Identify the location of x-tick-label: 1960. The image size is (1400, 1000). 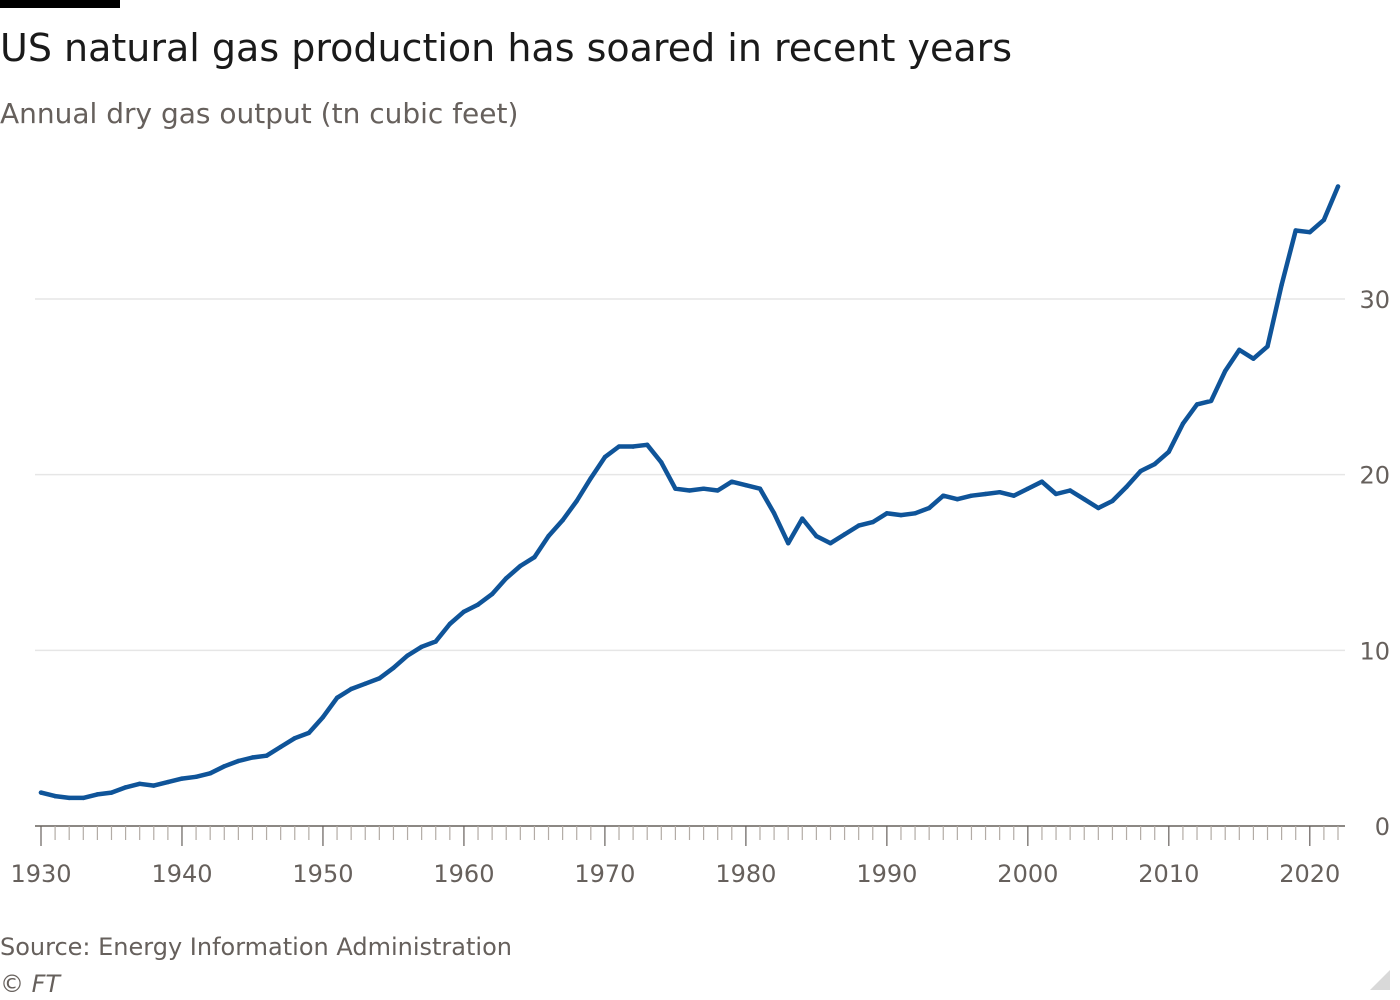
(463, 874).